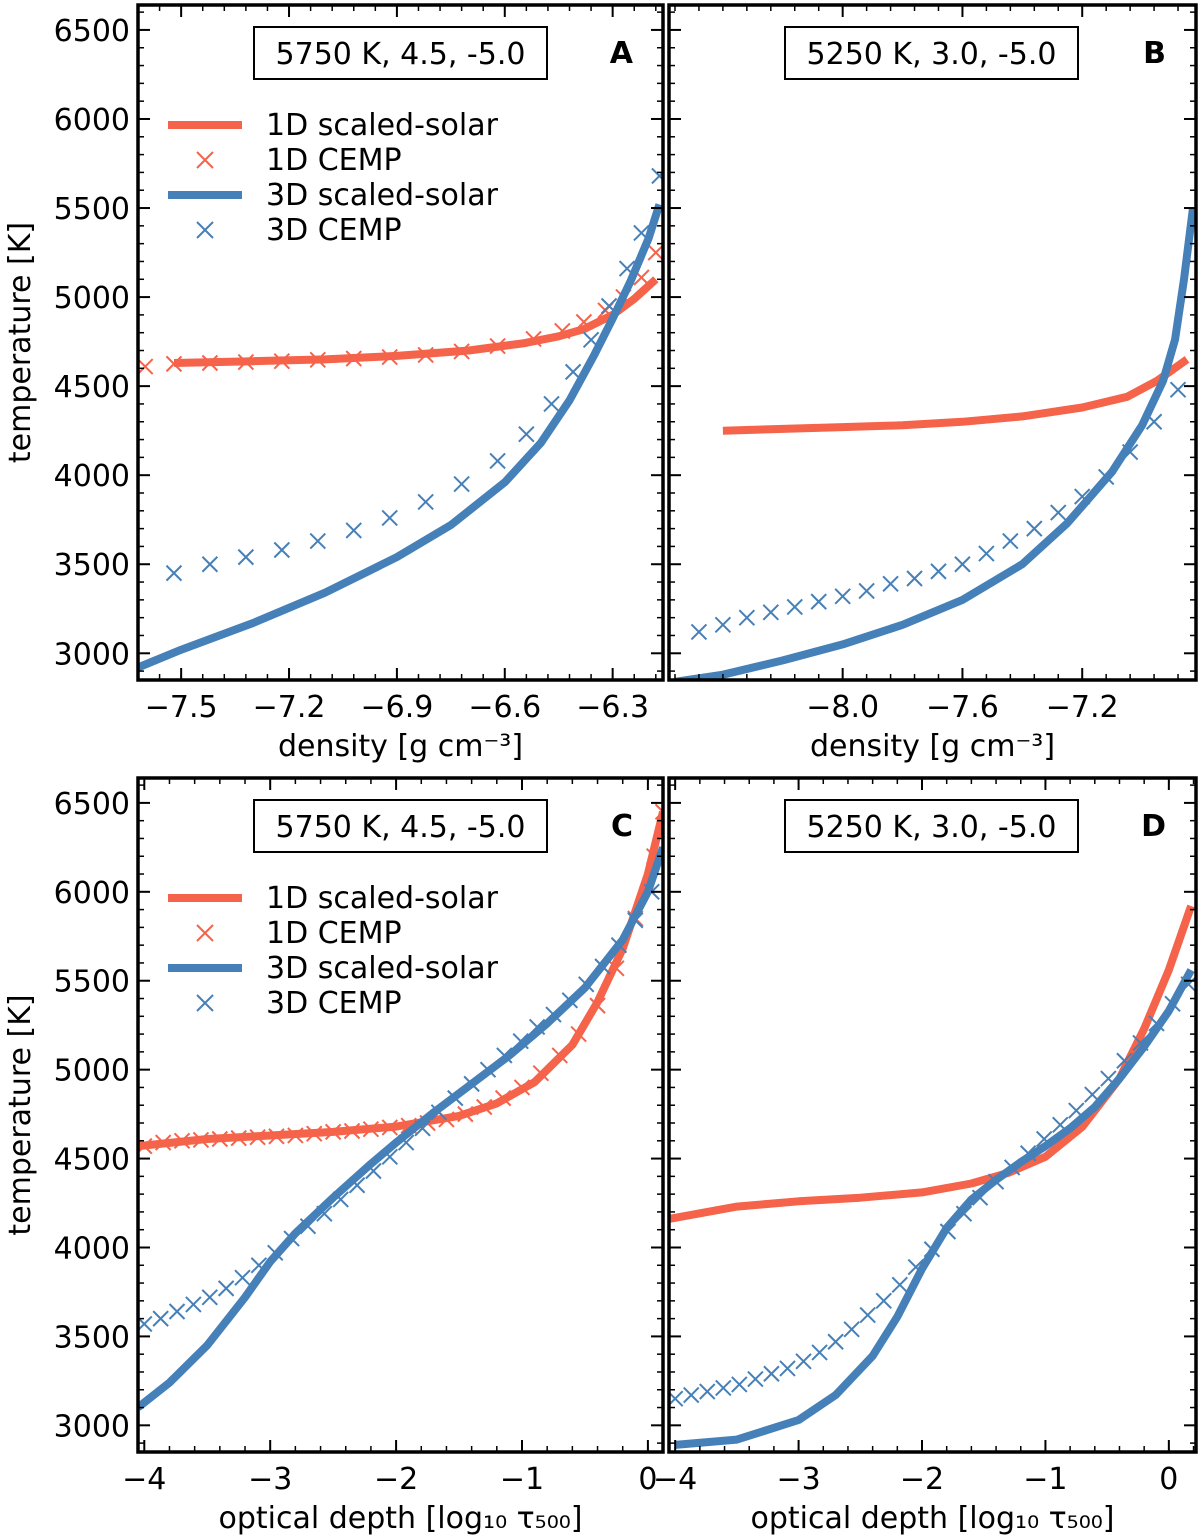 The image size is (1200, 1535). I want to click on x-tick-label: −6.3, so click(612, 707).